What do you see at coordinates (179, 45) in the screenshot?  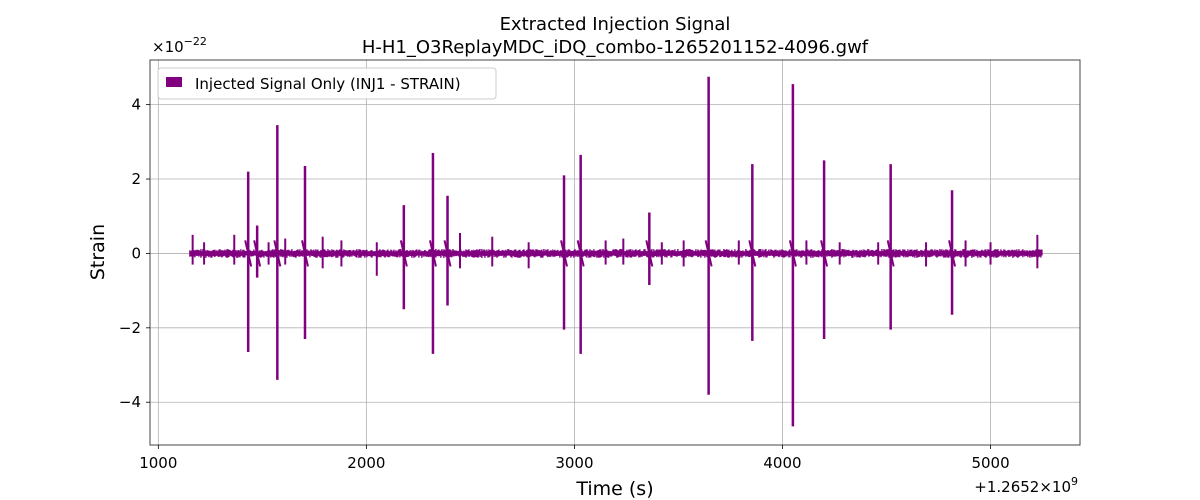 I see `y-scale-factor: ×10⁻²²` at bounding box center [179, 45].